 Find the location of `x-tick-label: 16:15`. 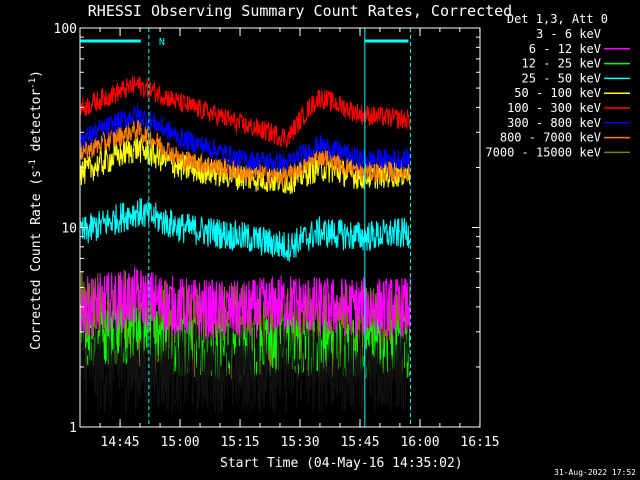

x-tick-label: 16:15 is located at coordinates (479, 442).